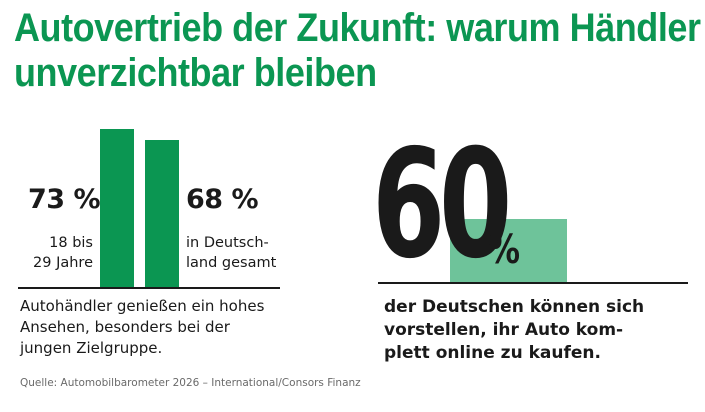 This screenshot has width=705, height=412. Describe the element at coordinates (149, 288) in the screenshot. I see `chart-baseline` at that location.